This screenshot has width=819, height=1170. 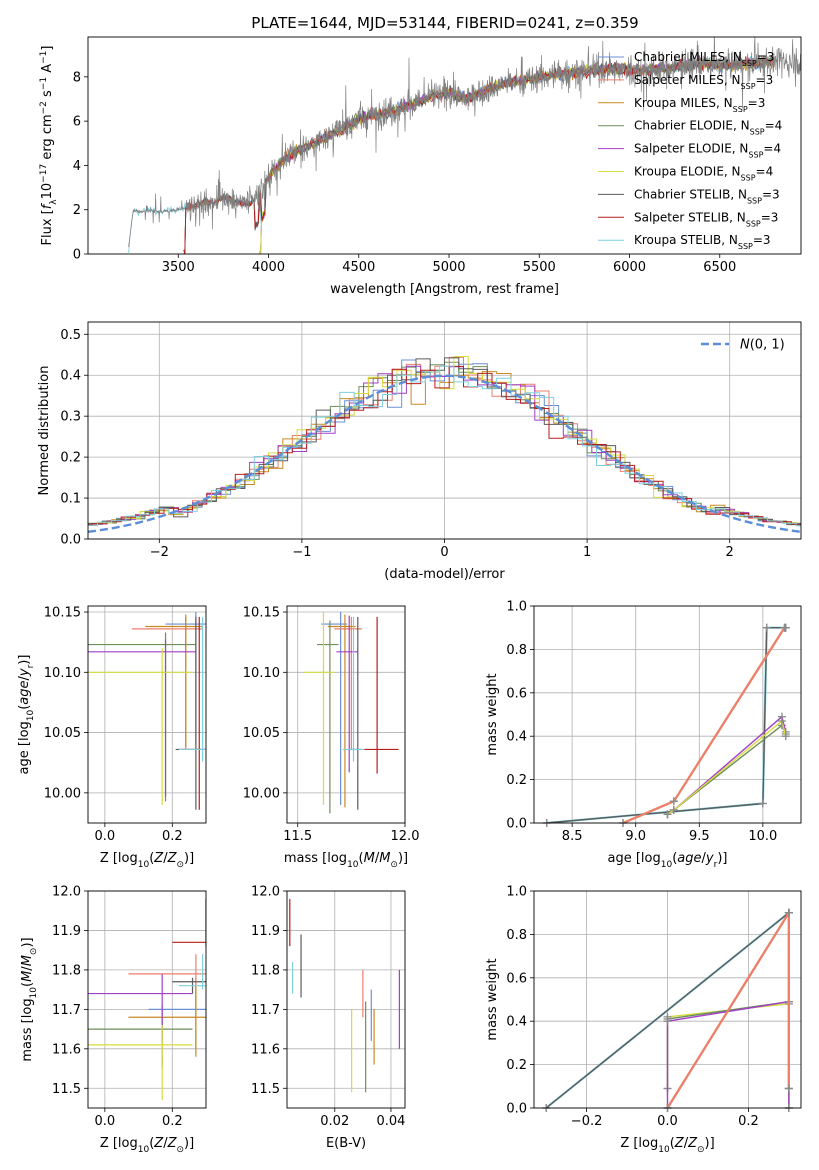 I want to click on label-part: y, so click(x=24, y=672).